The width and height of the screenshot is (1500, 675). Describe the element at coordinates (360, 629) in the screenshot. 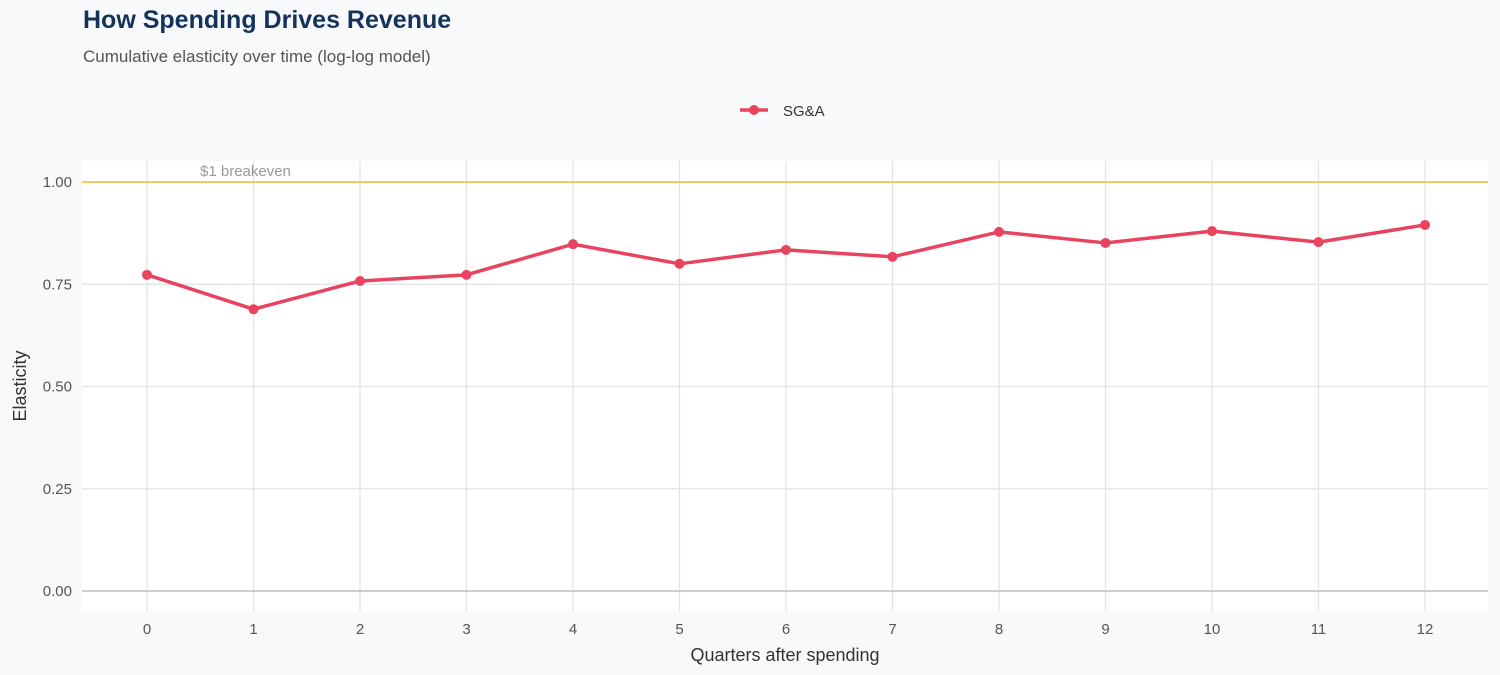

I see `x-tick-label: 2` at that location.